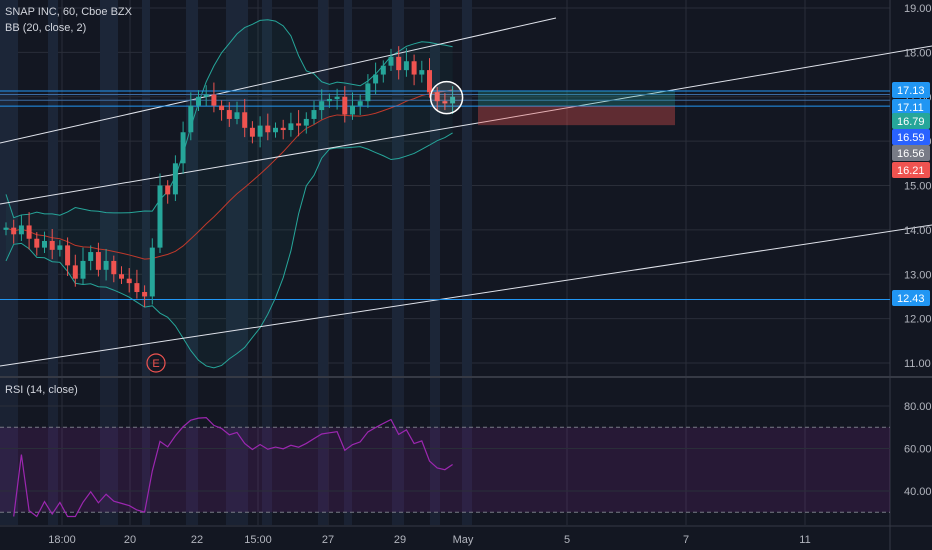  What do you see at coordinates (233, 467) in the screenshot?
I see `rsi-line` at bounding box center [233, 467].